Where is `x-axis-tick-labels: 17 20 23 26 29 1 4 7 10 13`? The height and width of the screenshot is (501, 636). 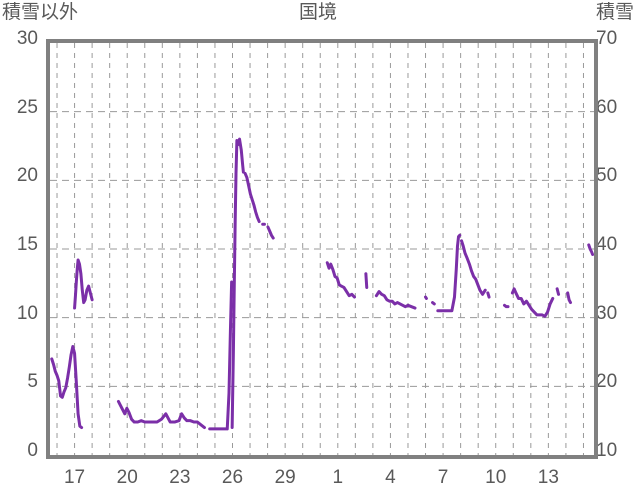
x-axis-tick-labels: 17 20 23 26 29 1 4 7 10 13 is located at coordinates (318, 482).